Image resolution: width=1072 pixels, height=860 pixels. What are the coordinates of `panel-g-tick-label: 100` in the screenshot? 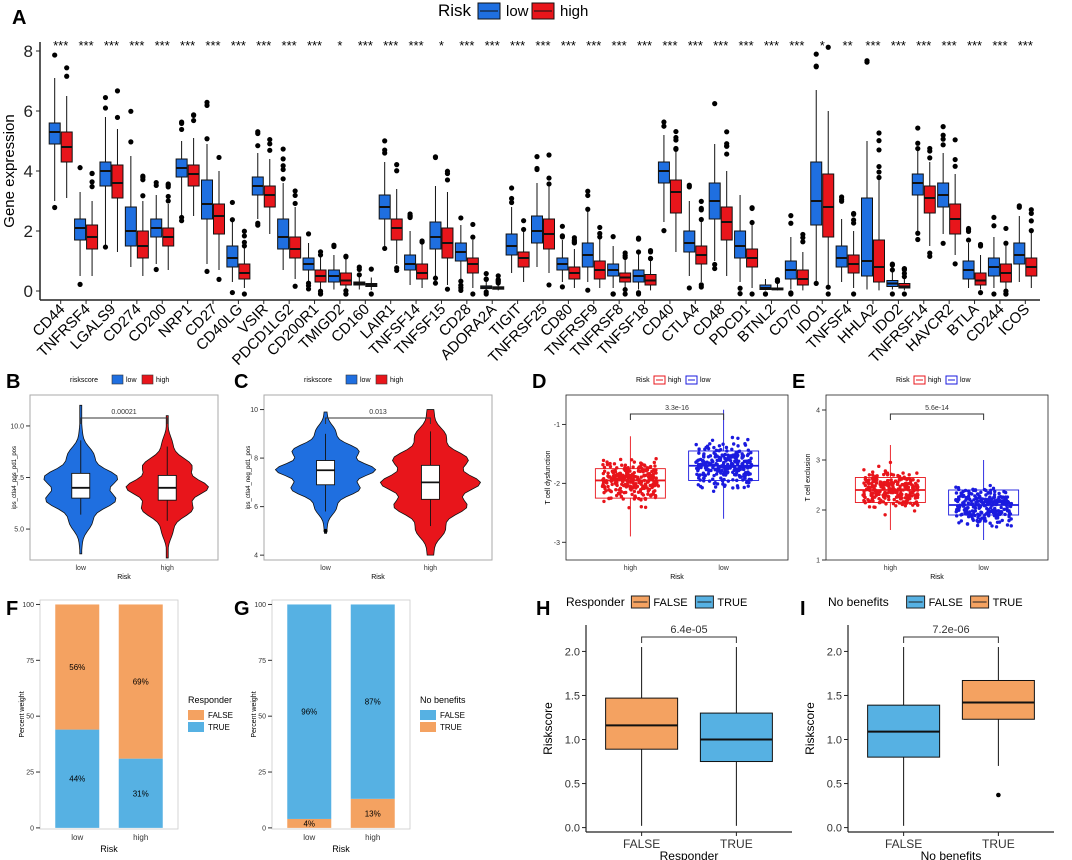 It's located at (260, 605).